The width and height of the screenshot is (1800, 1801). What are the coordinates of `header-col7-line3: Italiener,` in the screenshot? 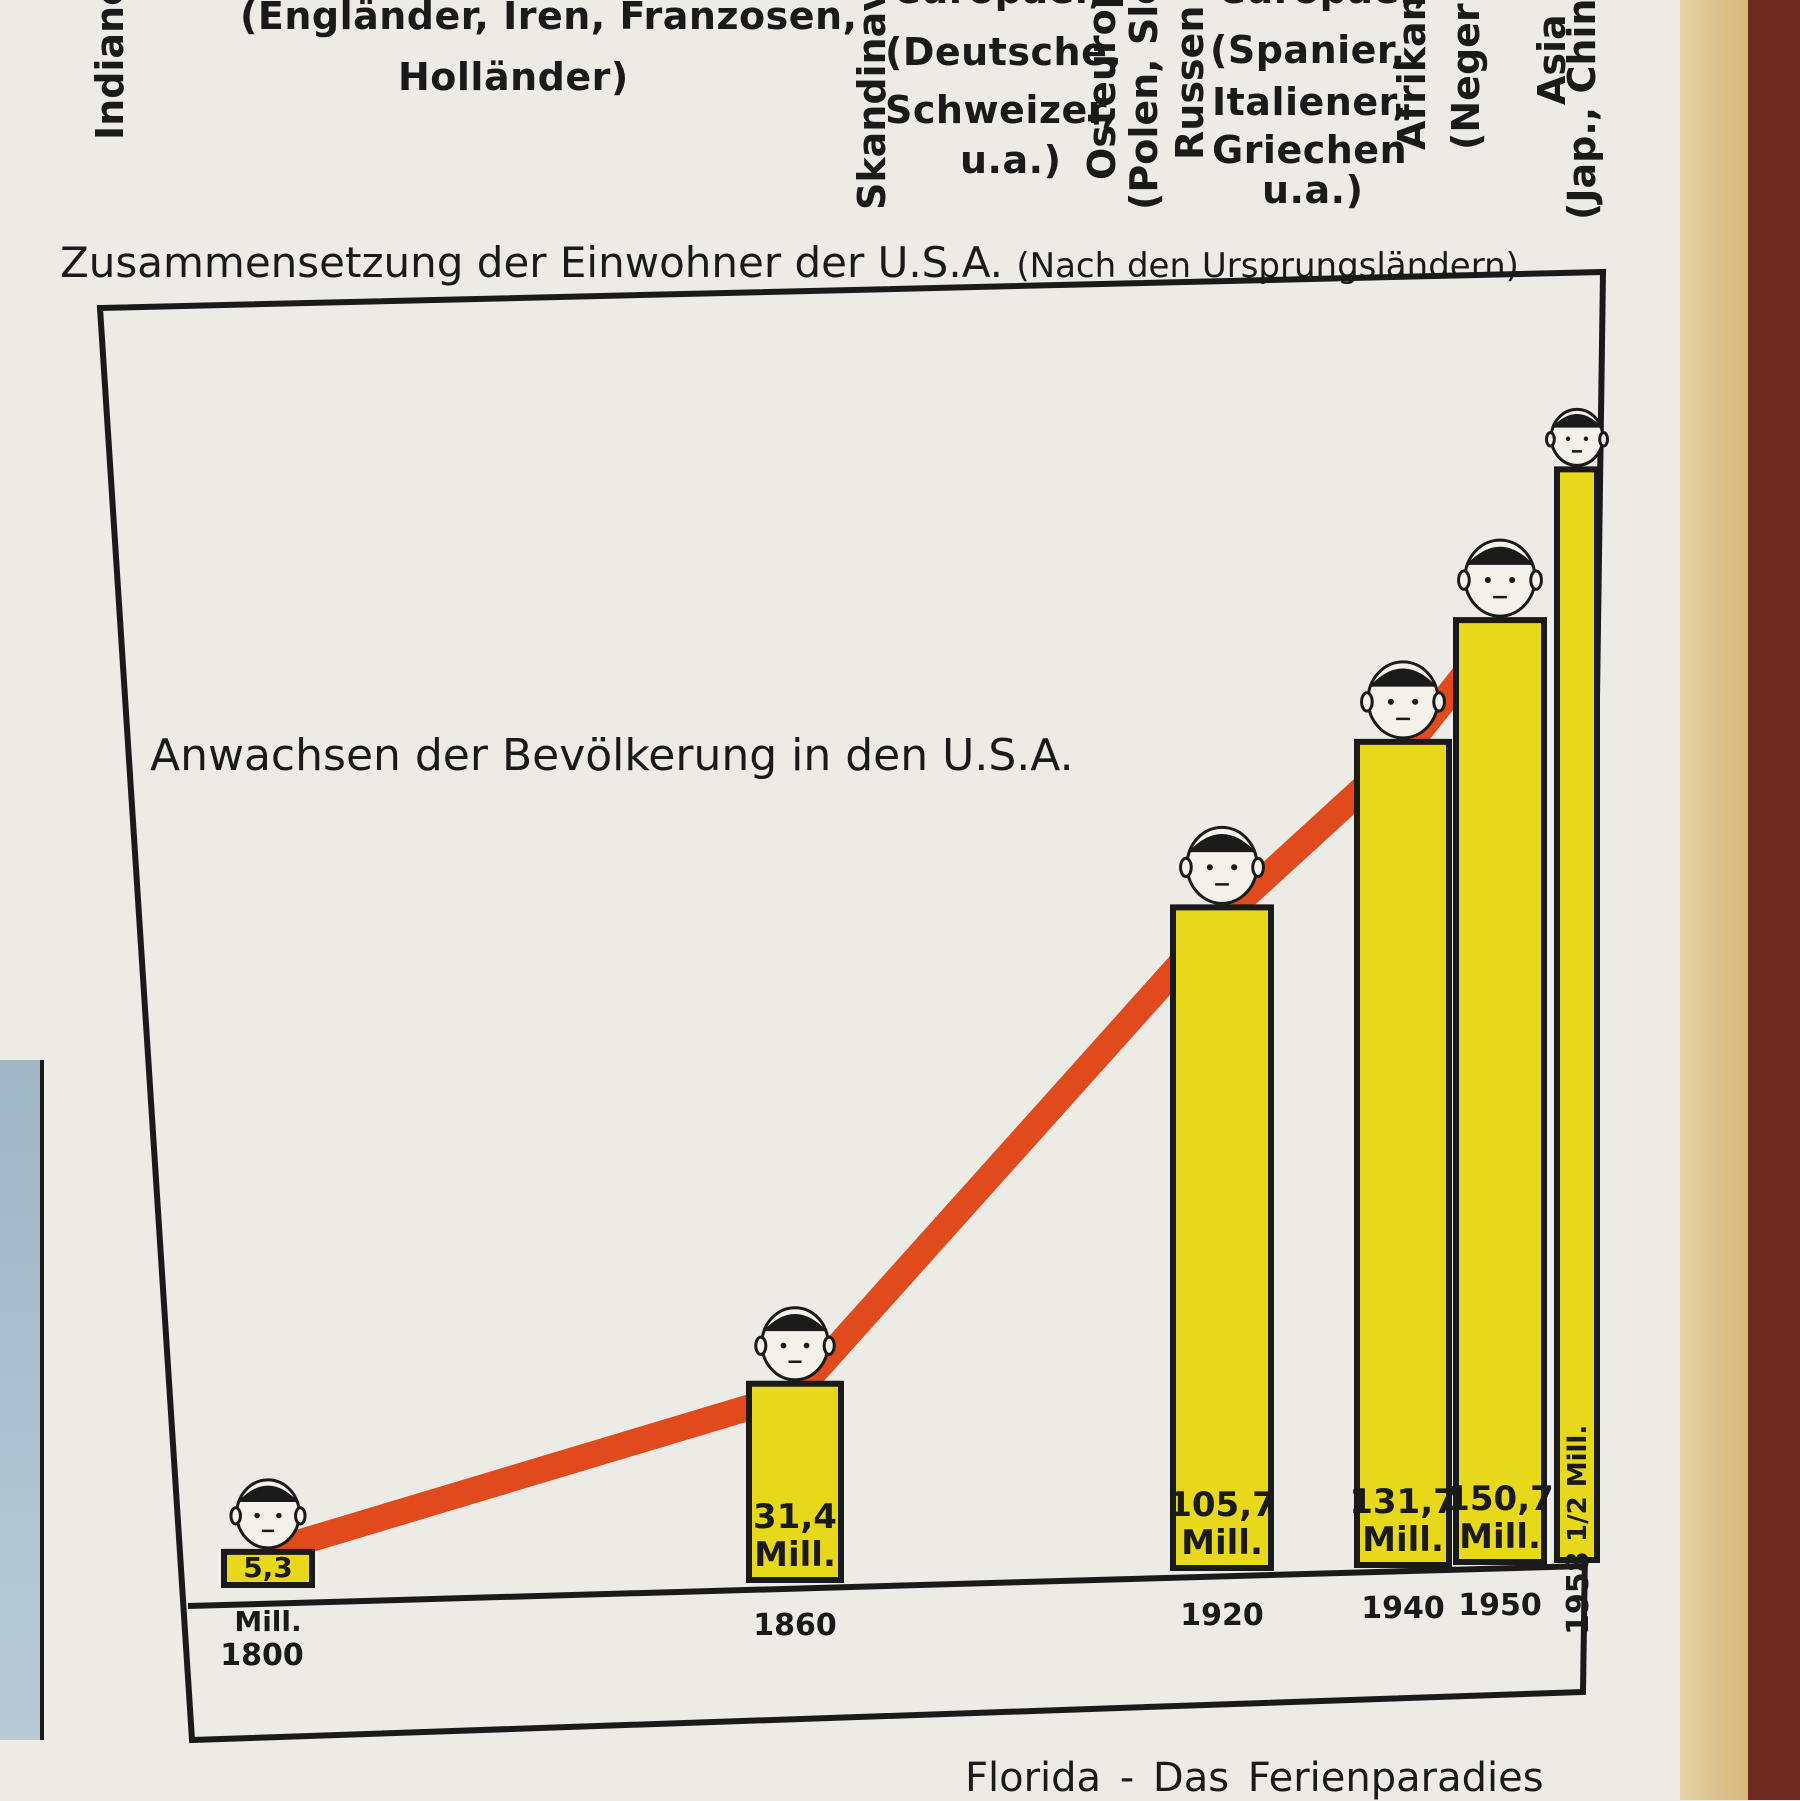 It's located at (1310, 102).